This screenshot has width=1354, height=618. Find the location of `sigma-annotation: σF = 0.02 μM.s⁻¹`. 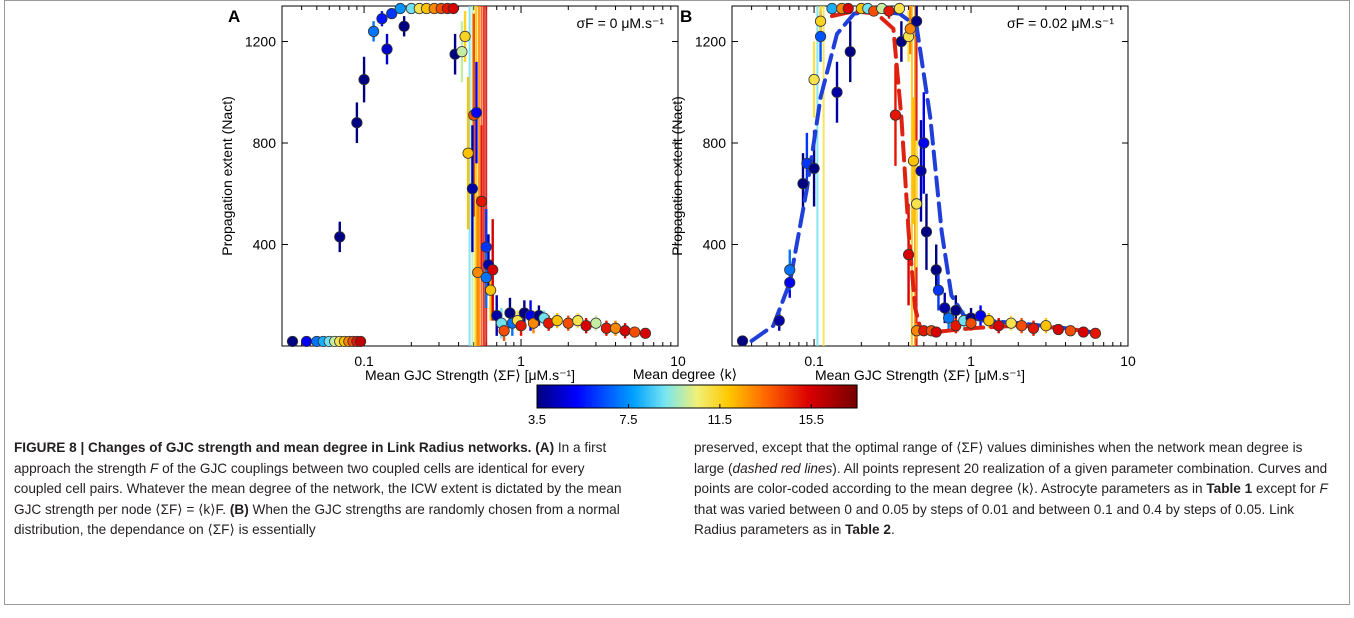

sigma-annotation: σF = 0.02 μM.s⁻¹ is located at coordinates (1060, 23).